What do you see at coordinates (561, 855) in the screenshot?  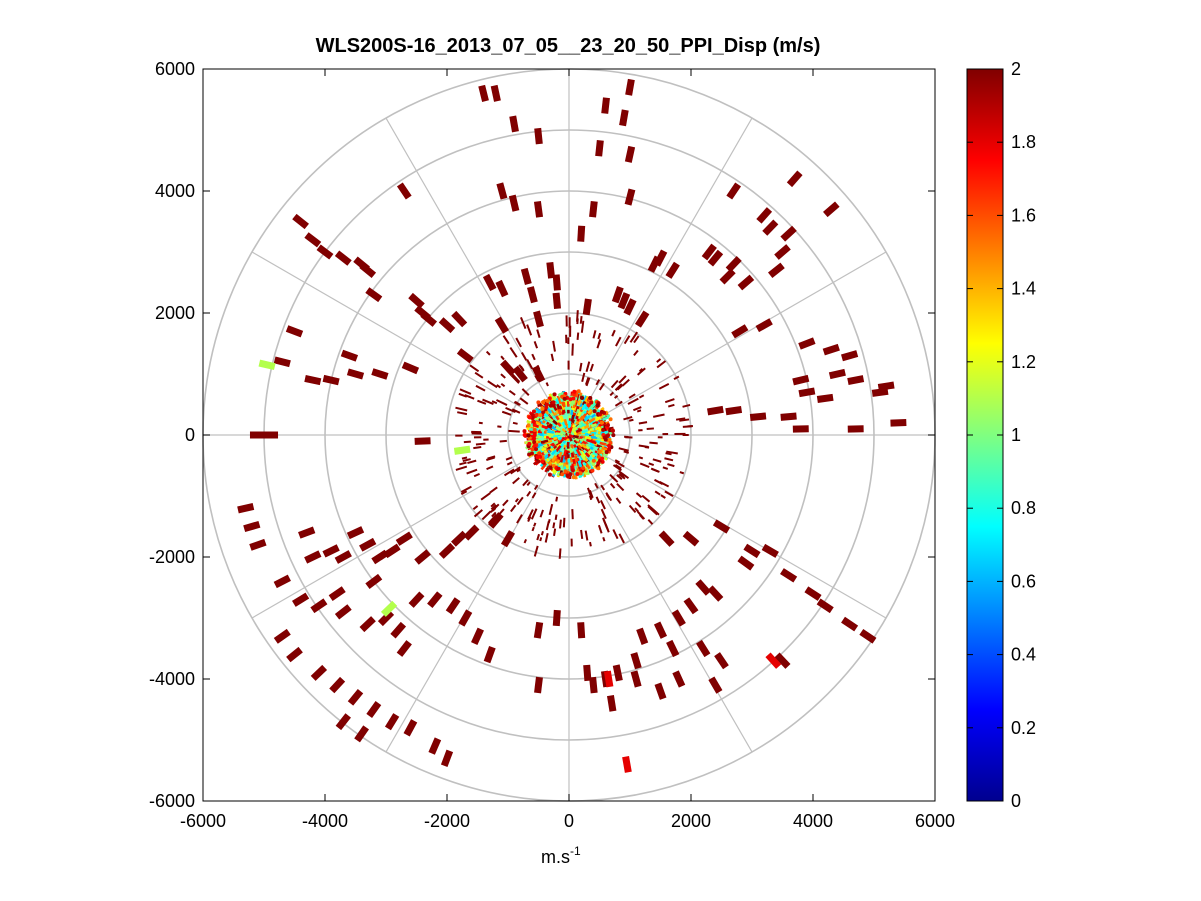 I see `x-axis-label: m.s-1` at bounding box center [561, 855].